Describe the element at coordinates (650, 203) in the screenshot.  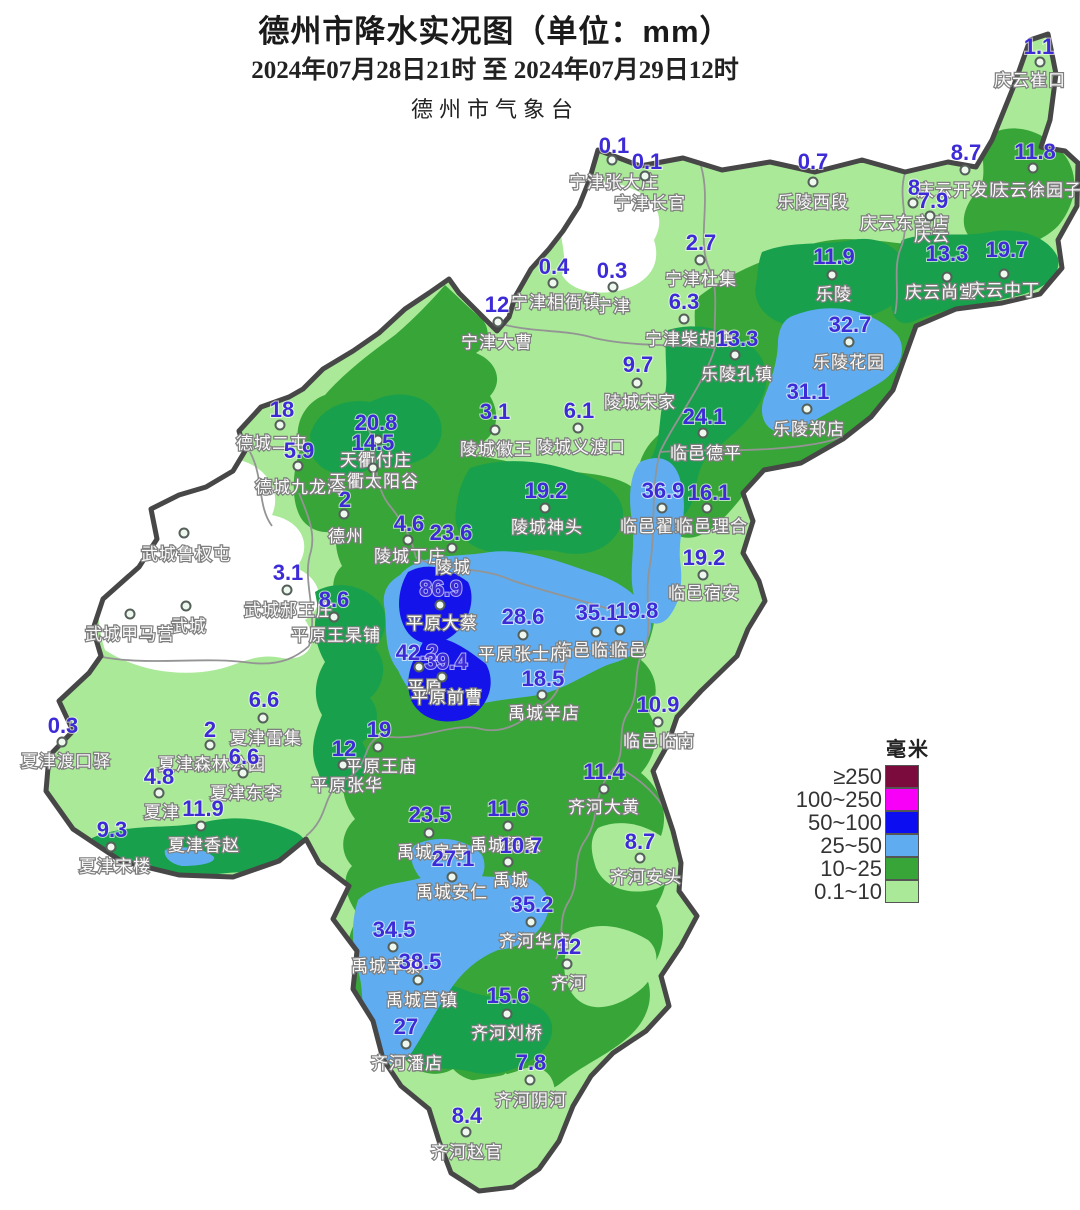
I see `station-name-label: 宁津长官` at that location.